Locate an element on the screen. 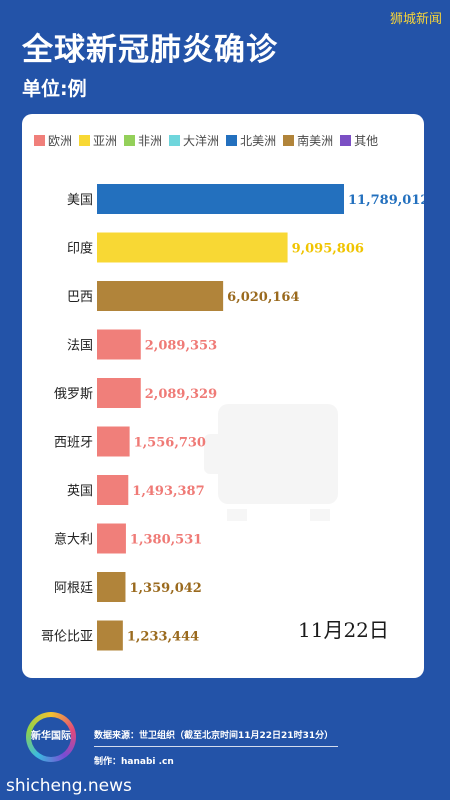 The height and width of the screenshot is (800, 450). value-label: 1,359,042 is located at coordinates (165, 588).